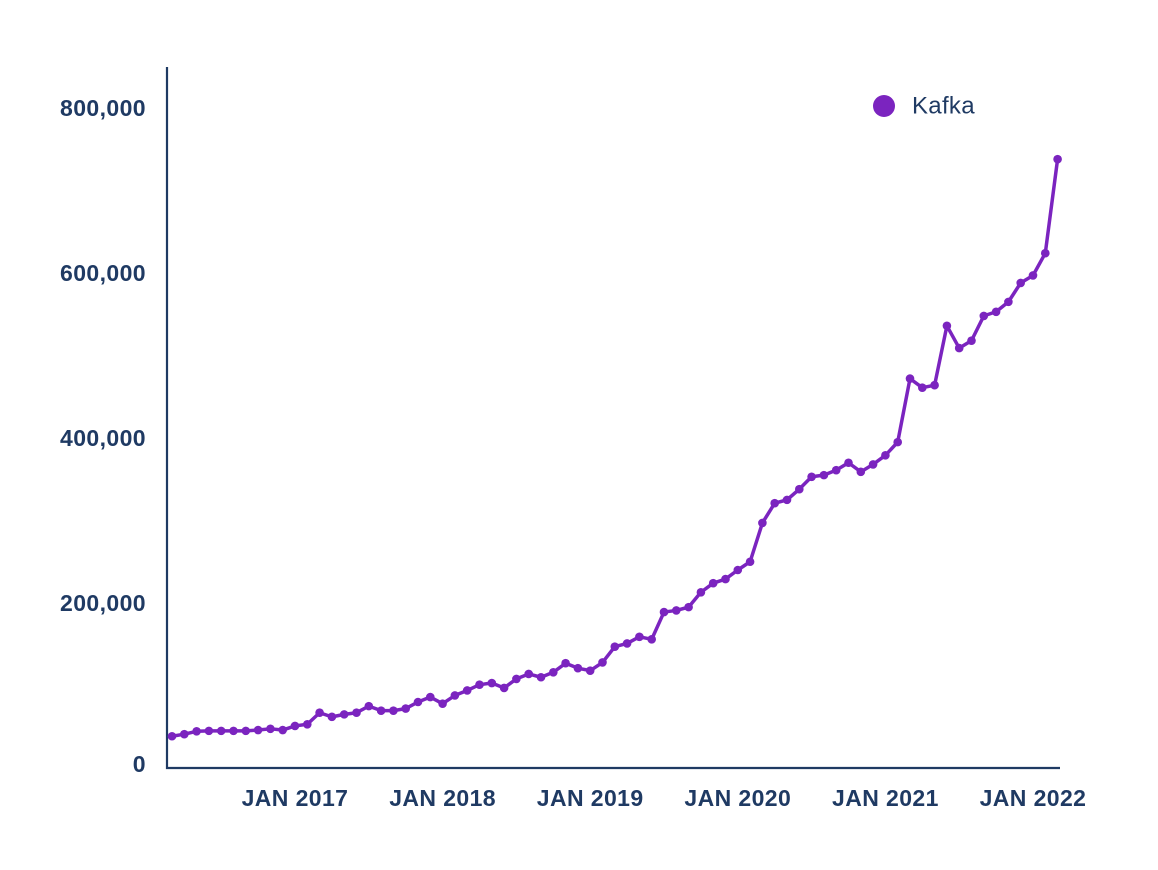  What do you see at coordinates (1033, 798) in the screenshot?
I see `x-axis-label: JAN 2022` at bounding box center [1033, 798].